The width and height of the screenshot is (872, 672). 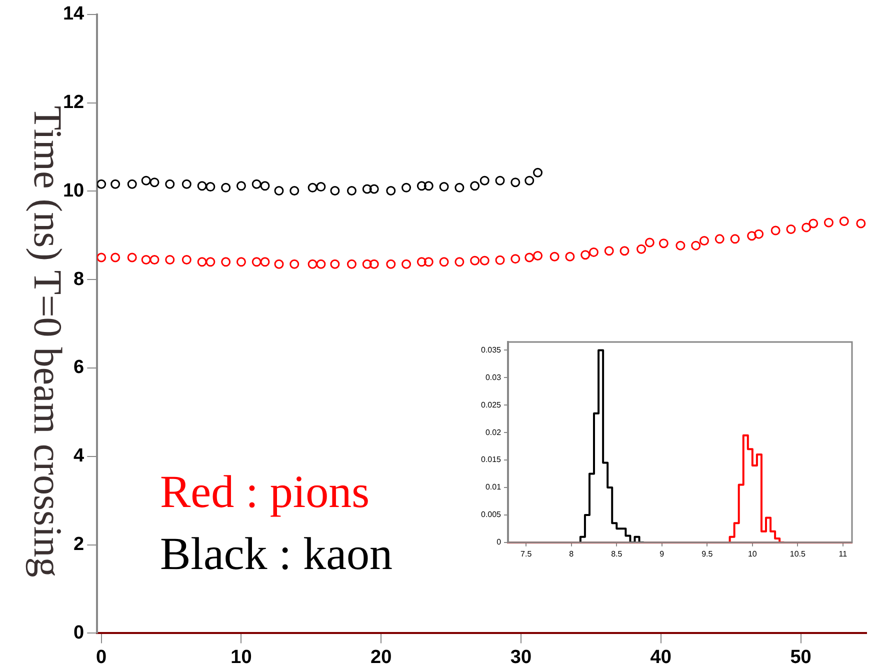 What do you see at coordinates (265, 491) in the screenshot?
I see `annotation: Red : pions` at bounding box center [265, 491].